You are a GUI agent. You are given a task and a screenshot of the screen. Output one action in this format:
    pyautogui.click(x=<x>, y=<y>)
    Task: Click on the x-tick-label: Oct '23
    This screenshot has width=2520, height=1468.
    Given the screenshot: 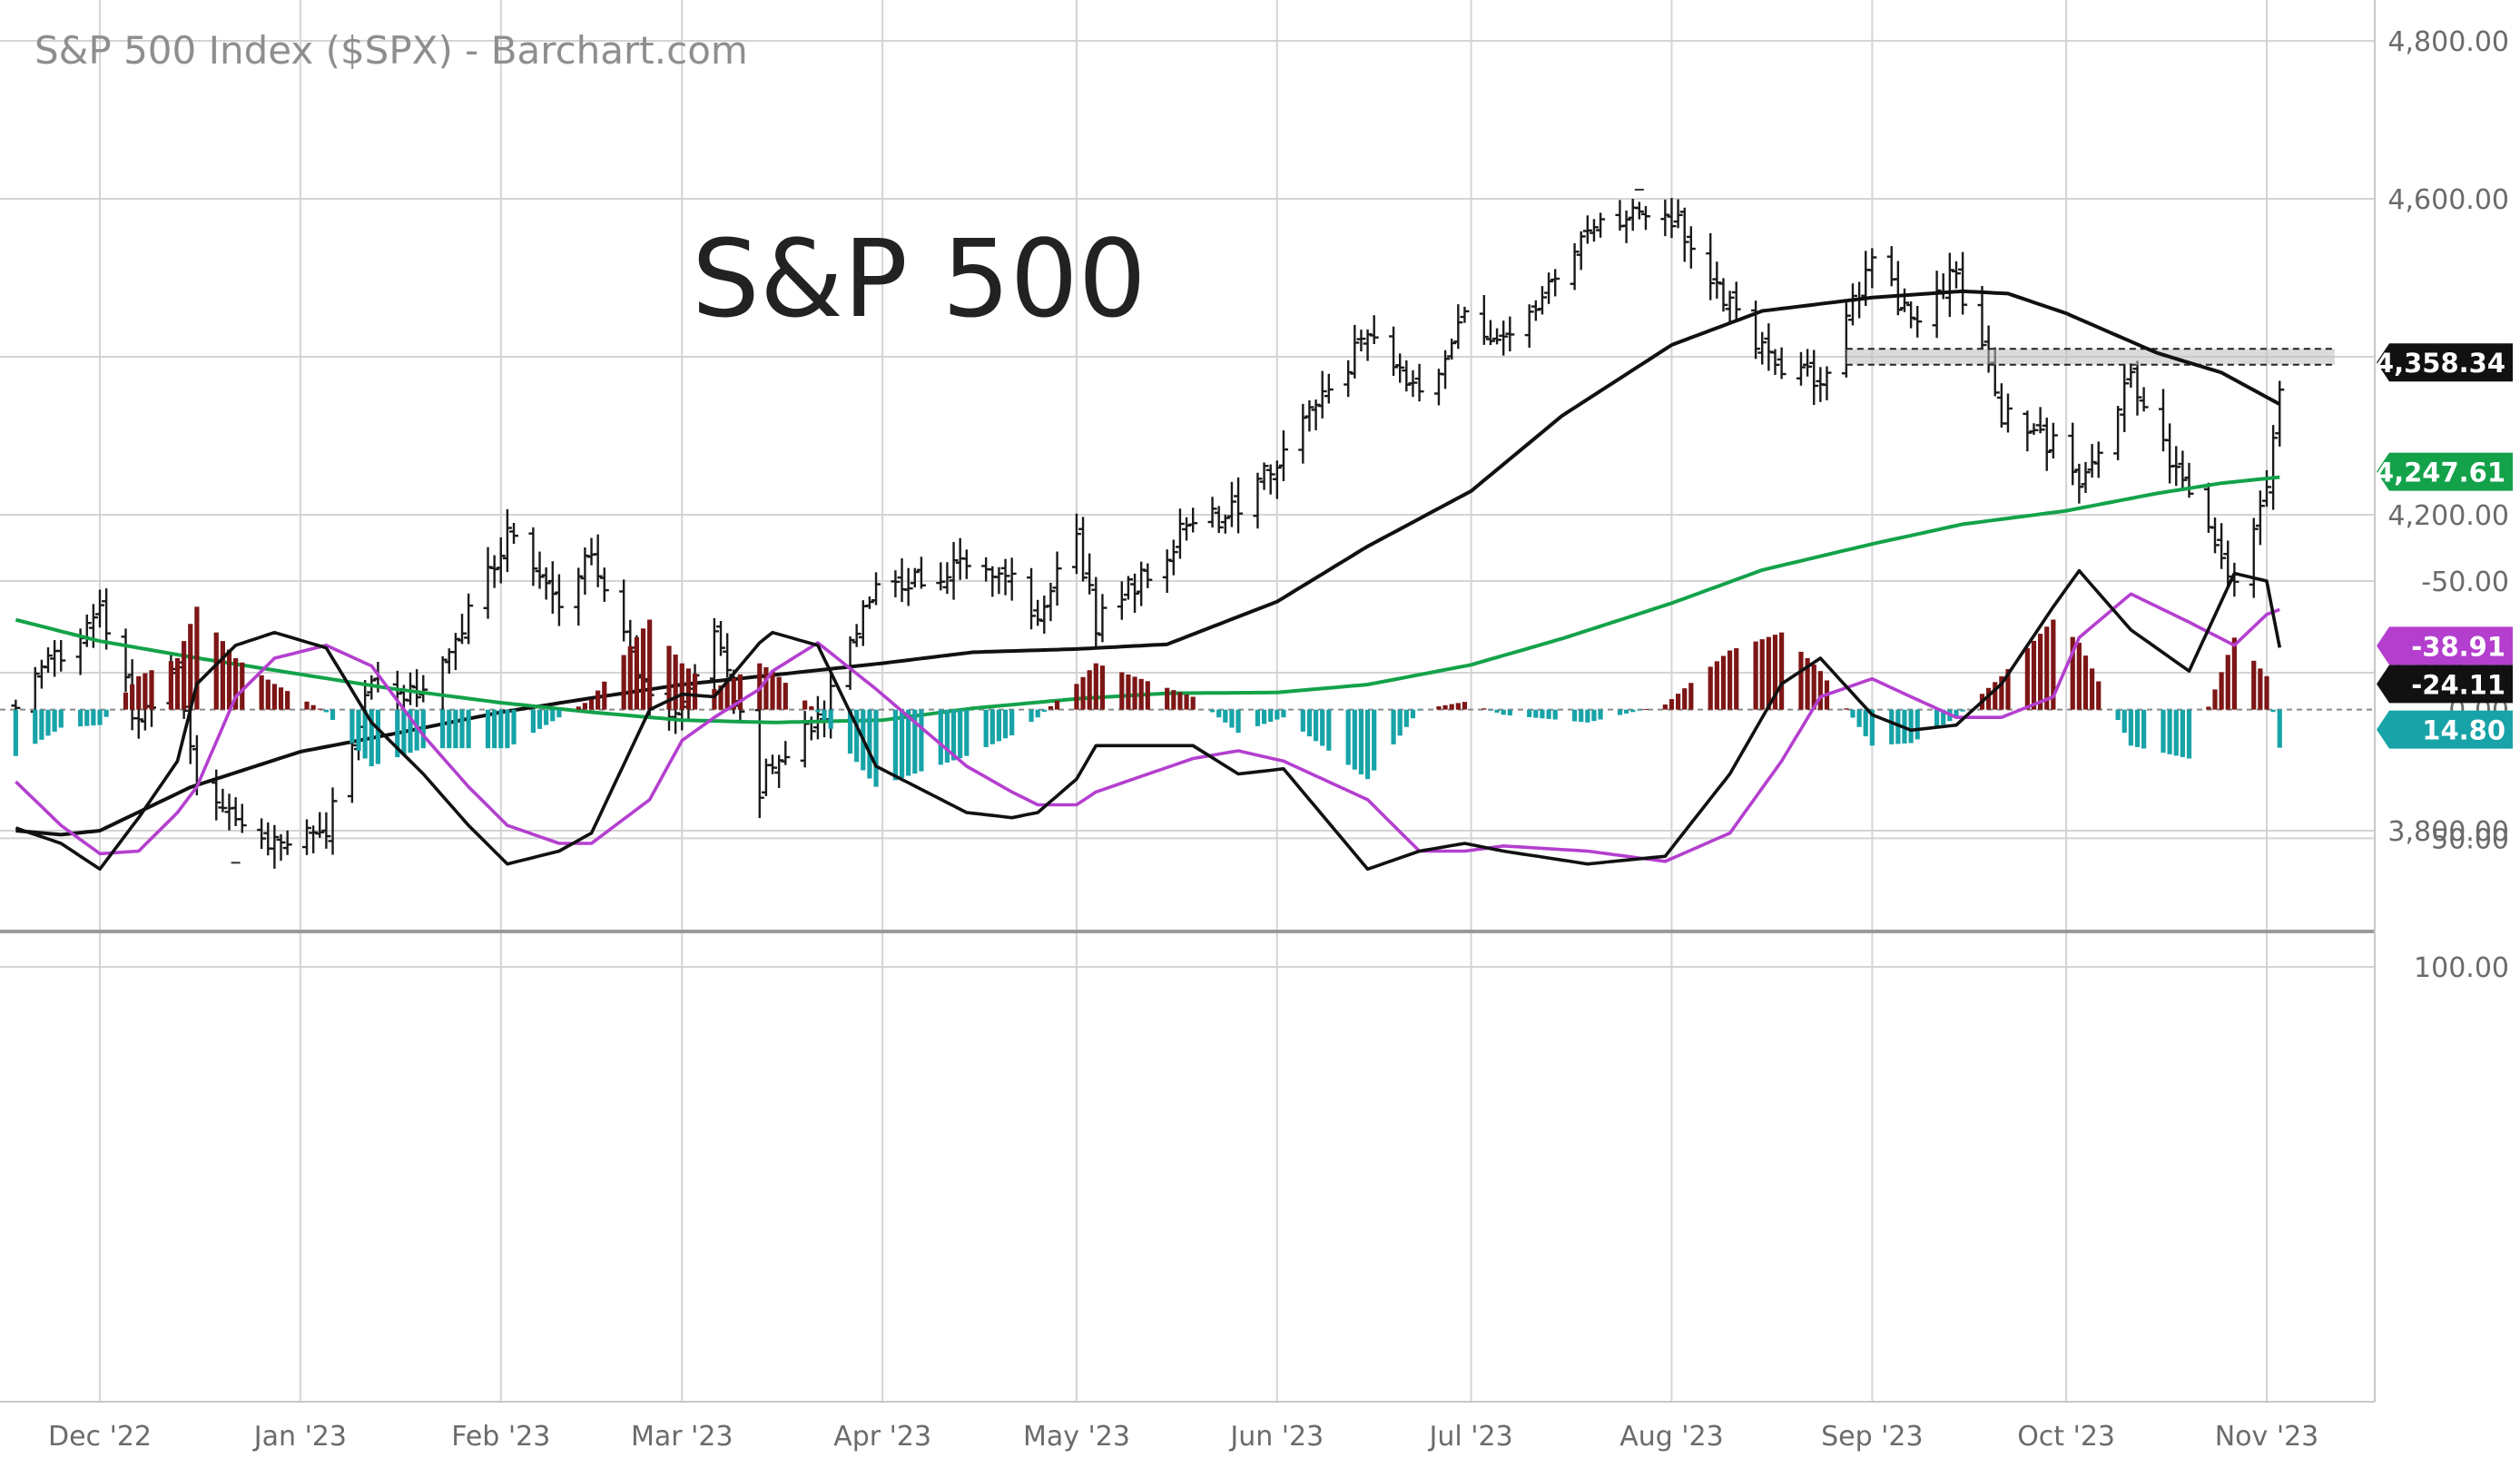 What is the action you would take?
    pyautogui.click(x=2066, y=1437)
    